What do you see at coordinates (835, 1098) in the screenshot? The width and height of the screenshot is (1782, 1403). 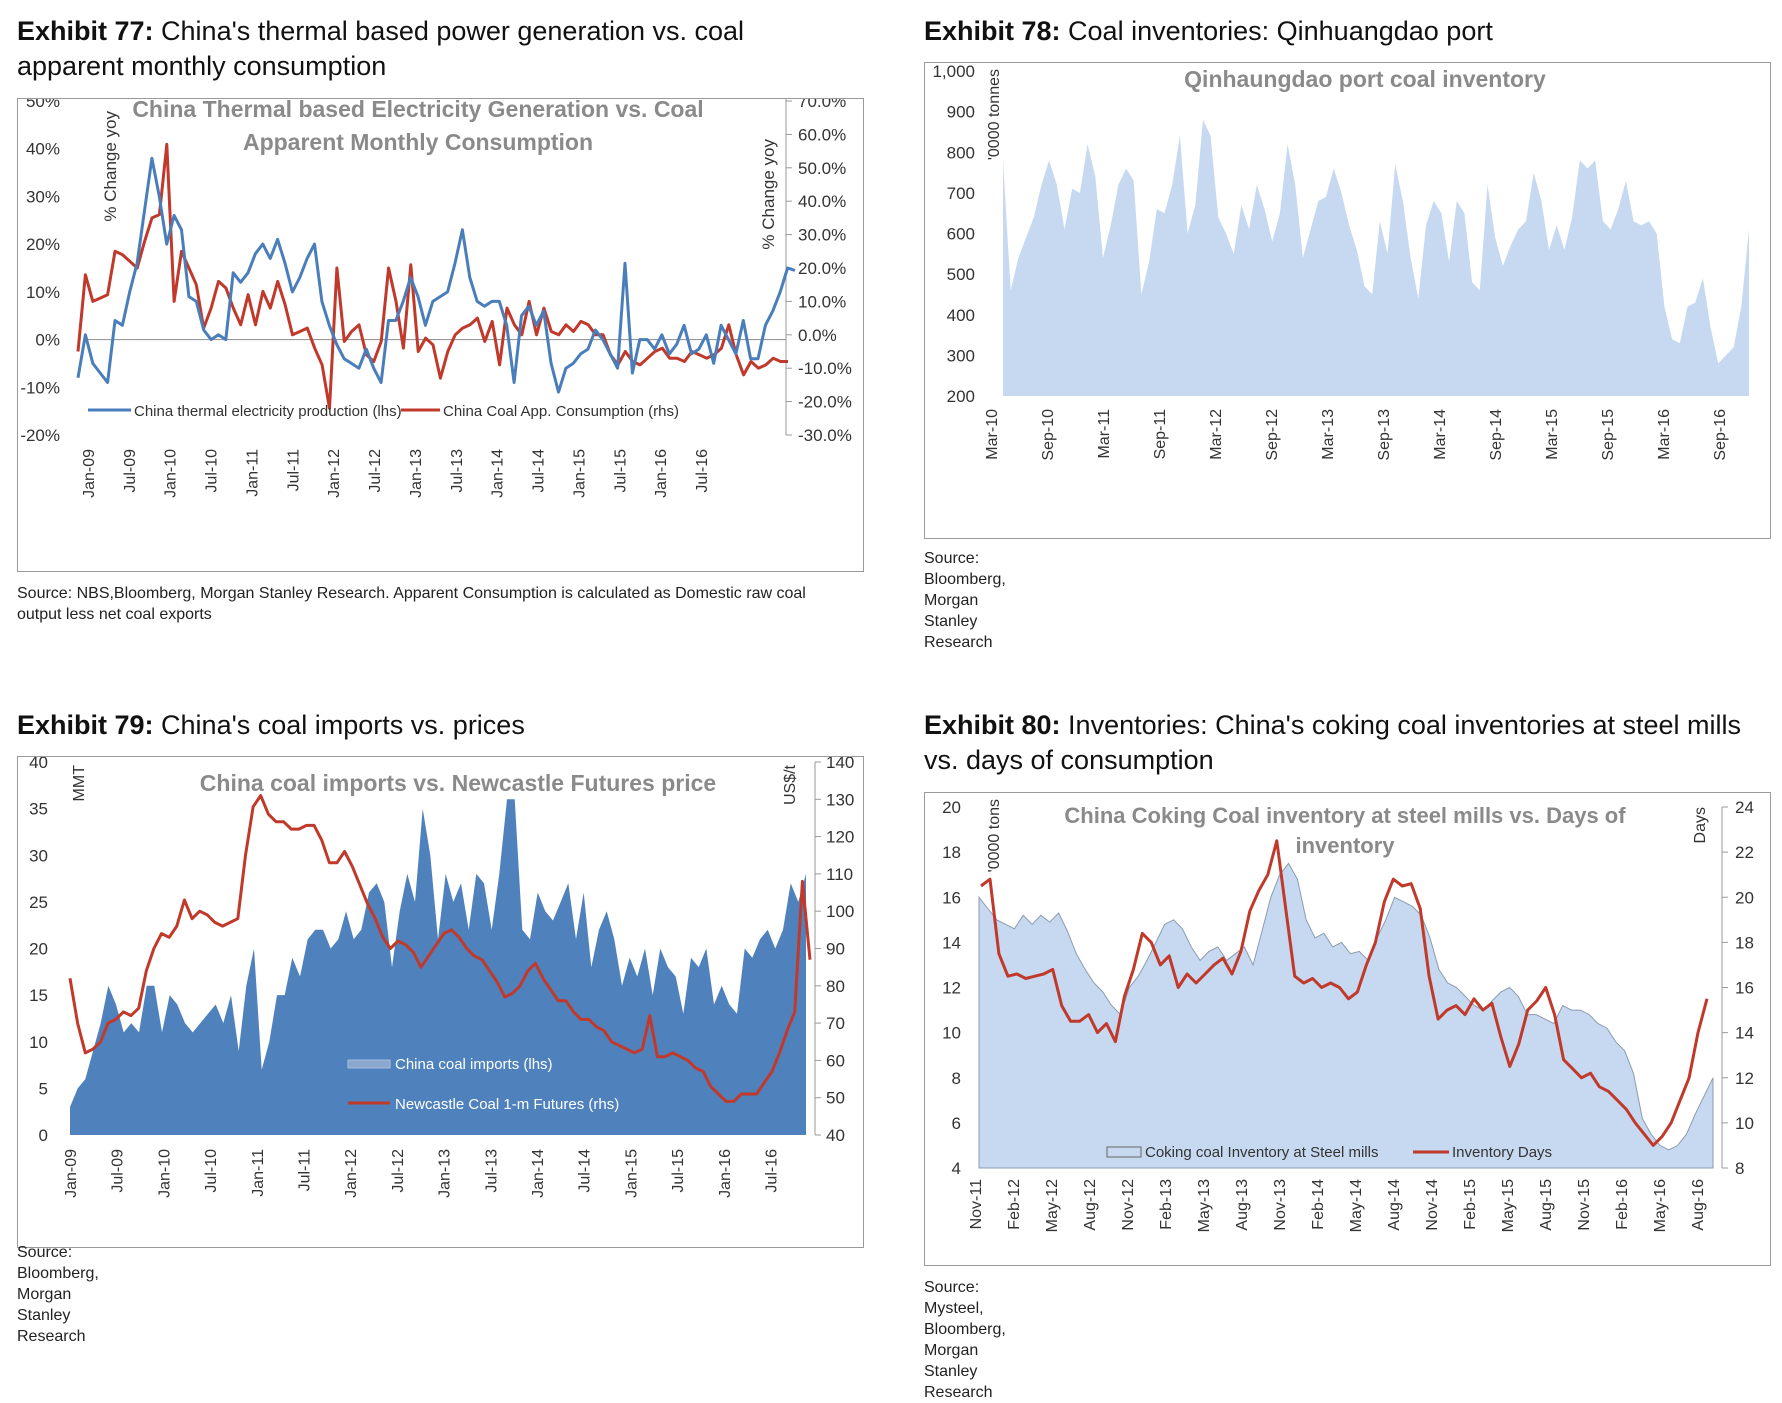 I see `y-tick-right: 50` at bounding box center [835, 1098].